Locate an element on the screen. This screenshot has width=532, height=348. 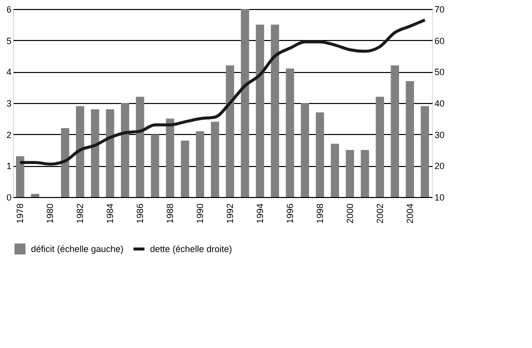
y-tick-label: 6 is located at coordinates (9, 9).